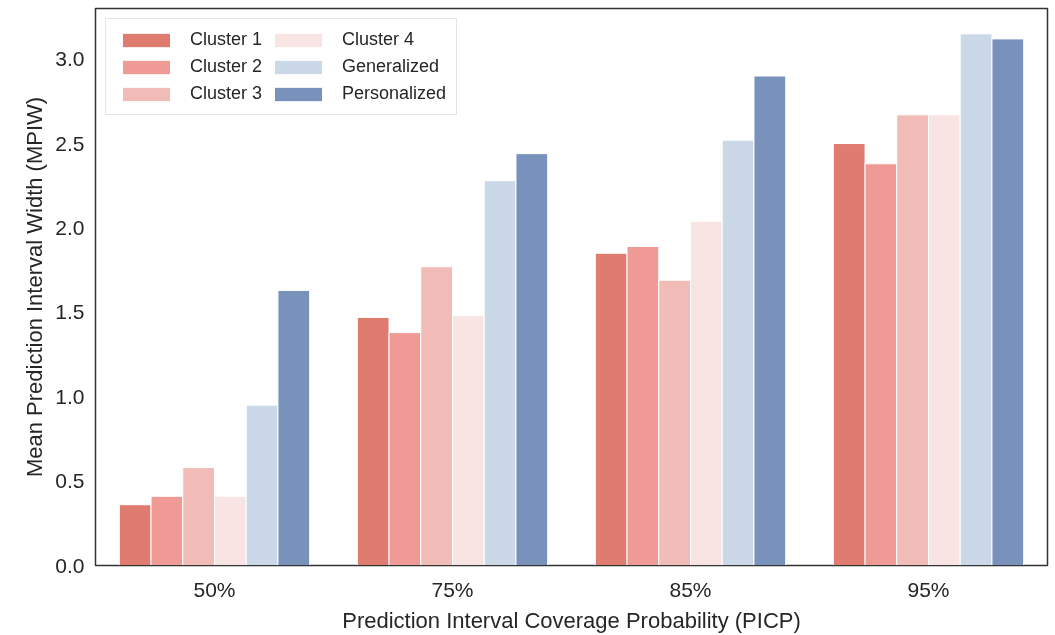  I want to click on x-tick-label: 95%, so click(928, 589).